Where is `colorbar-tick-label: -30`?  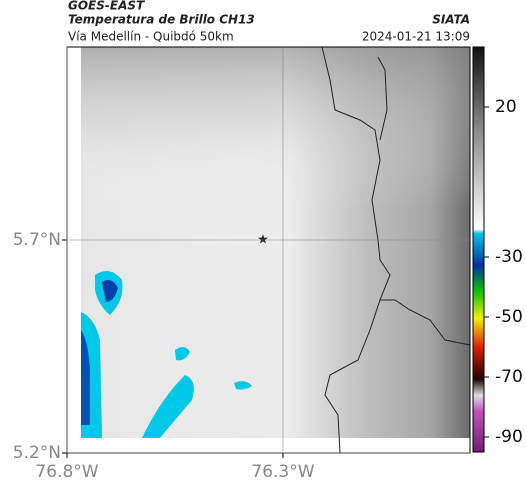 colorbar-tick-label: -30 is located at coordinates (509, 257).